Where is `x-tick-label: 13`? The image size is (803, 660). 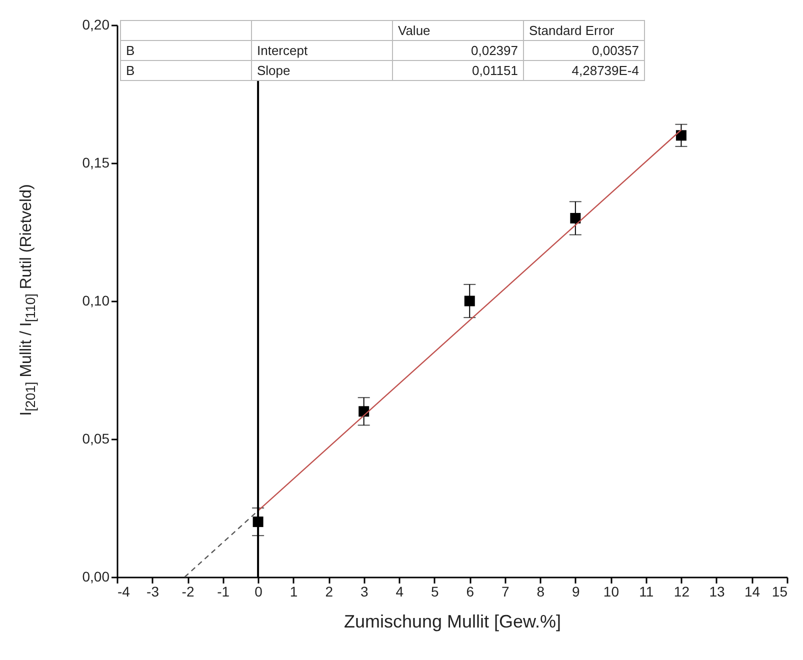
x-tick-label: 13 is located at coordinates (717, 592).